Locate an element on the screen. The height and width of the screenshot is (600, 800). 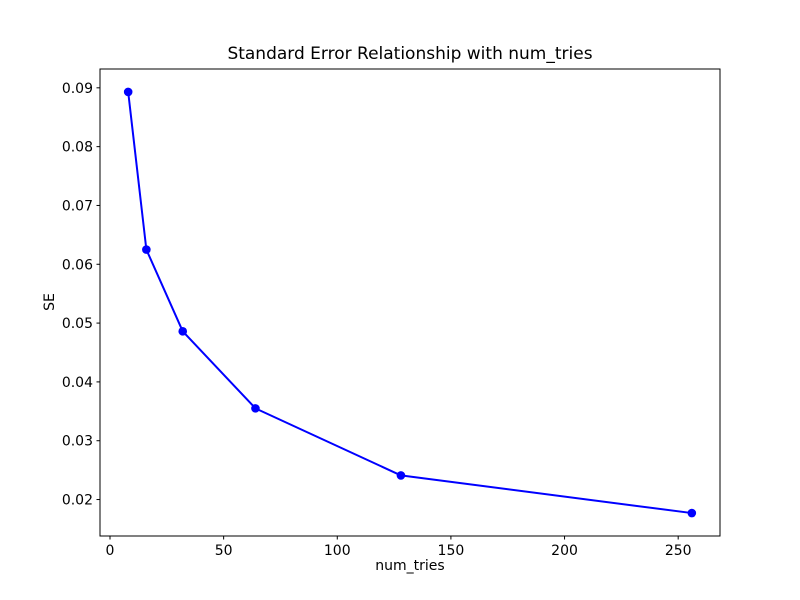
x-tick-label: 100 is located at coordinates (337, 551).